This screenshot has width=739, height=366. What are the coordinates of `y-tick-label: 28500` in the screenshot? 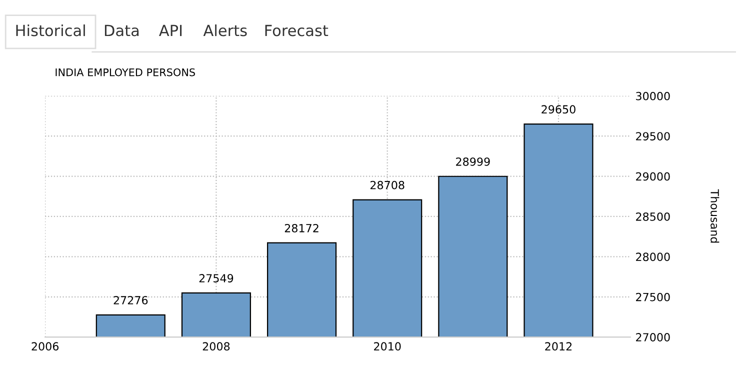 It's located at (653, 216).